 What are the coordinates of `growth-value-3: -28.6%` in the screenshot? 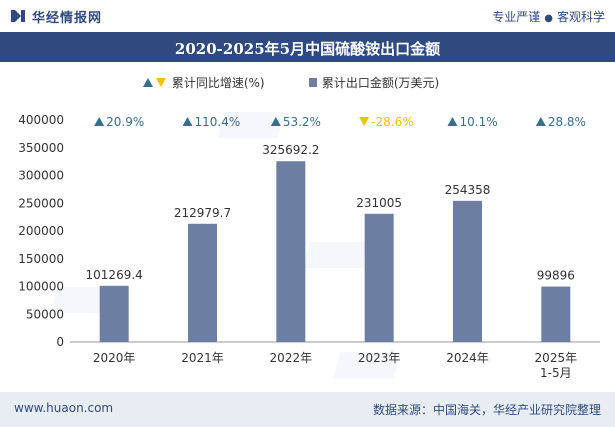 It's located at (392, 122).